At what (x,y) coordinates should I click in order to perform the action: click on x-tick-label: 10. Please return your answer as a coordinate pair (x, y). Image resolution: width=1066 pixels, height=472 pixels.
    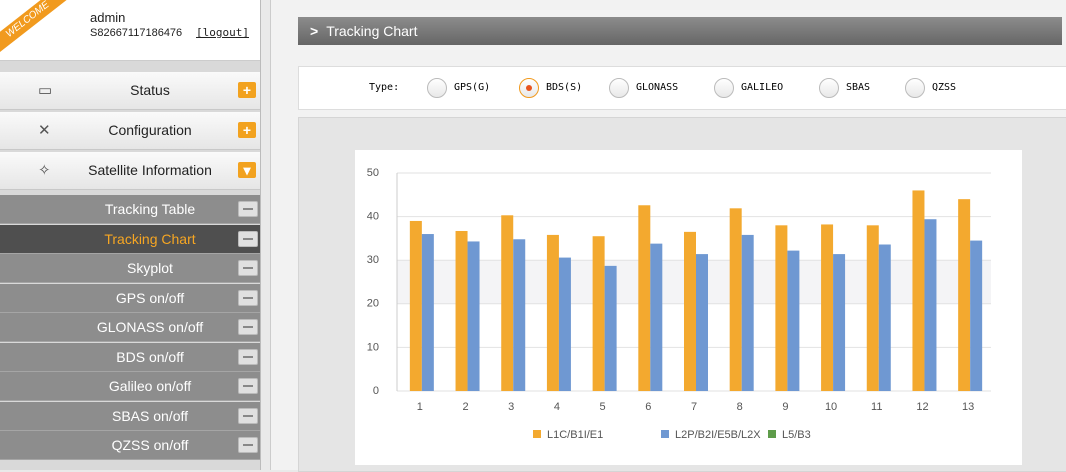
    Looking at the image, I should click on (831, 407).